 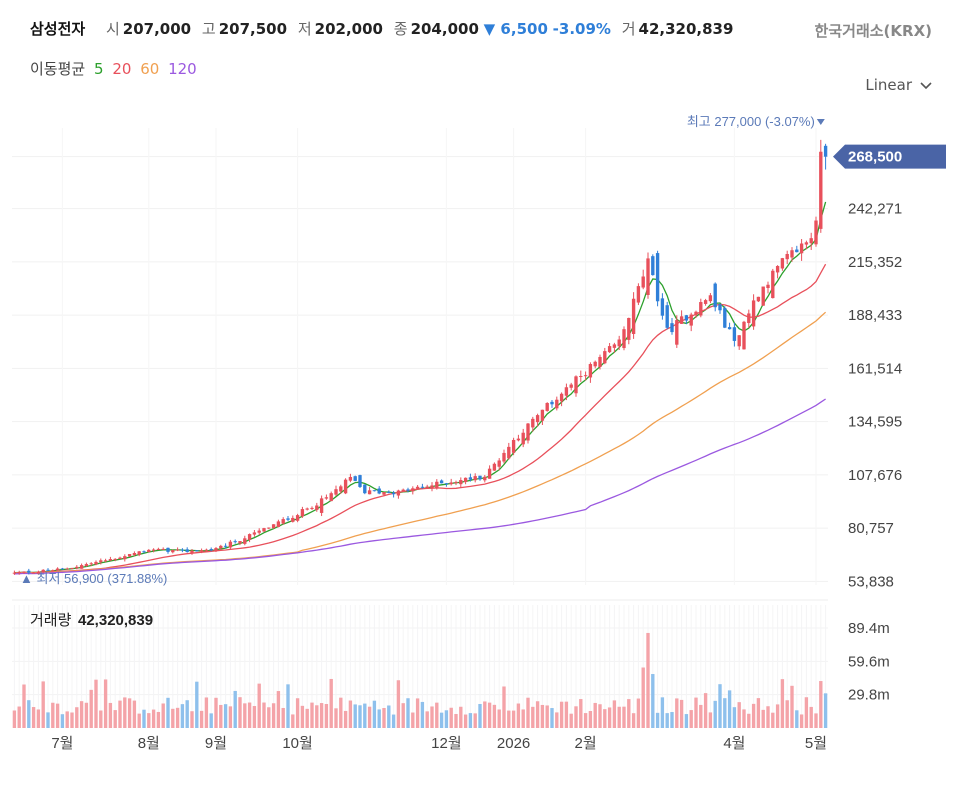 I want to click on volume-tick-label: 89.4m, so click(x=869, y=628).